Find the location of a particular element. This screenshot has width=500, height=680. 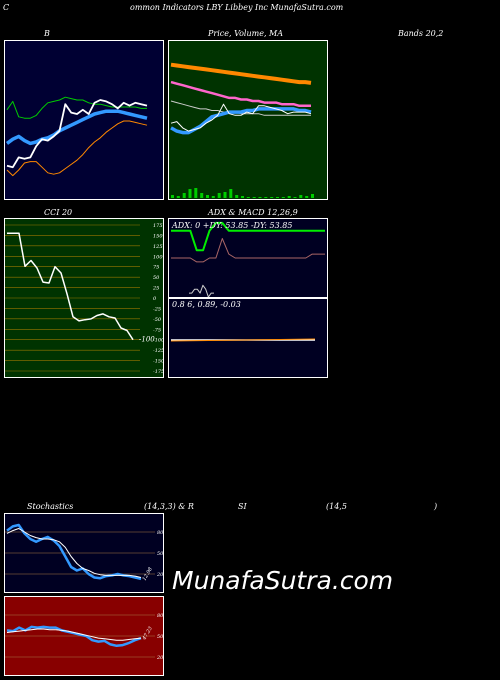

label-rsi-params: (14,5 is located at coordinates (336, 506).